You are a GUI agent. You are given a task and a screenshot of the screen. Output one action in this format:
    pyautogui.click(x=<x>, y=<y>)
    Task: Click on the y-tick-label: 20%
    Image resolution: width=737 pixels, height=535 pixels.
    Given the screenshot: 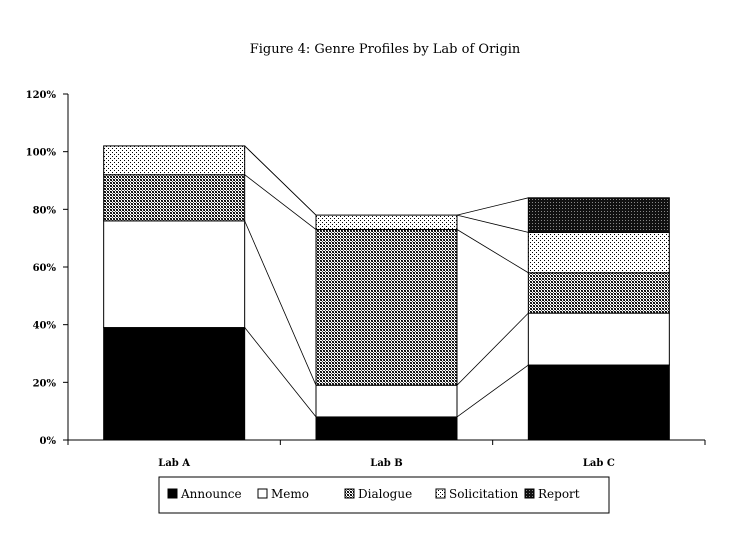 What is the action you would take?
    pyautogui.click(x=45, y=383)
    